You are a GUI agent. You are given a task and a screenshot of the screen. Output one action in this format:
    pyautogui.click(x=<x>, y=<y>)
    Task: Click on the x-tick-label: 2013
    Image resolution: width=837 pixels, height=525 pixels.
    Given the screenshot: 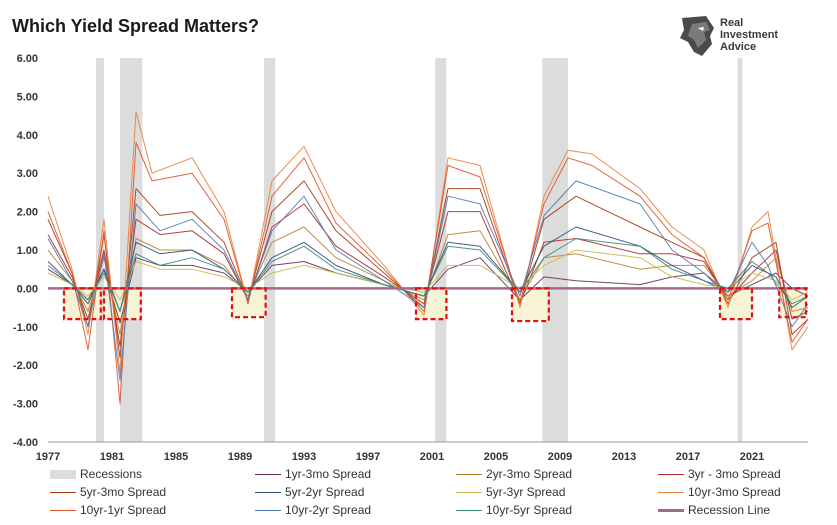 What is the action you would take?
    pyautogui.click(x=624, y=457)
    